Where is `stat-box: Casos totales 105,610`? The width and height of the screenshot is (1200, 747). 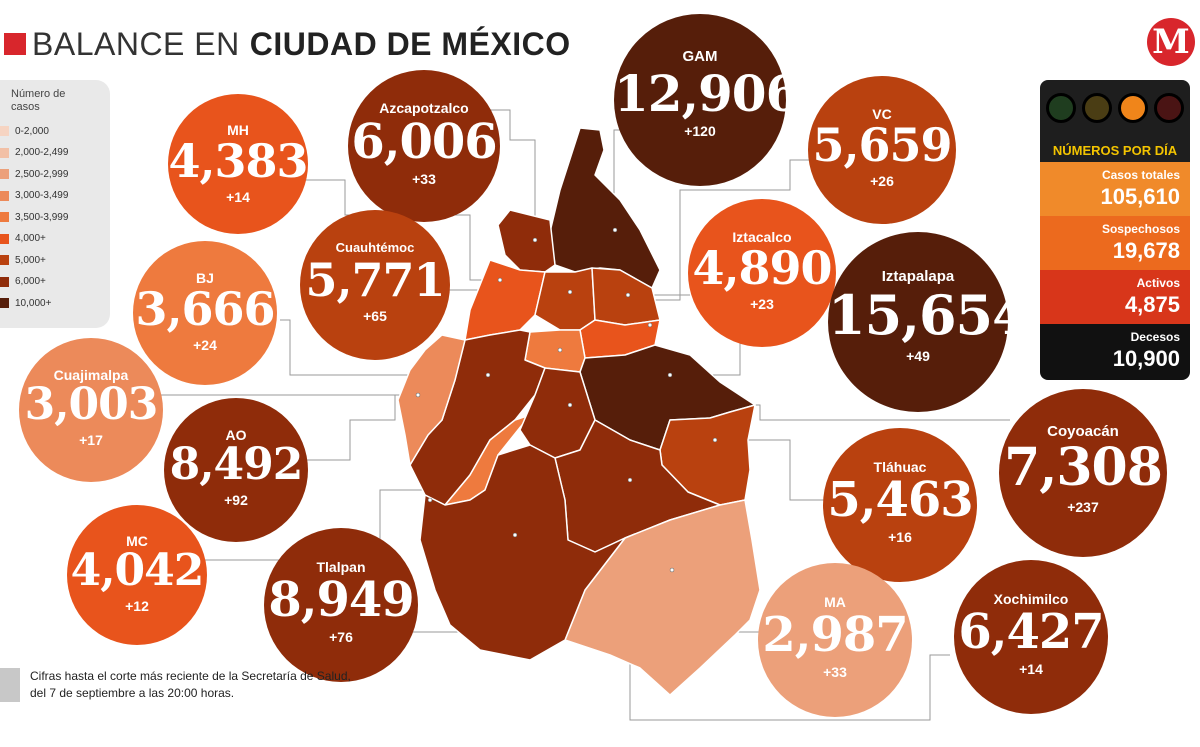 stat-box: Casos totales 105,610 is located at coordinates (1115, 189).